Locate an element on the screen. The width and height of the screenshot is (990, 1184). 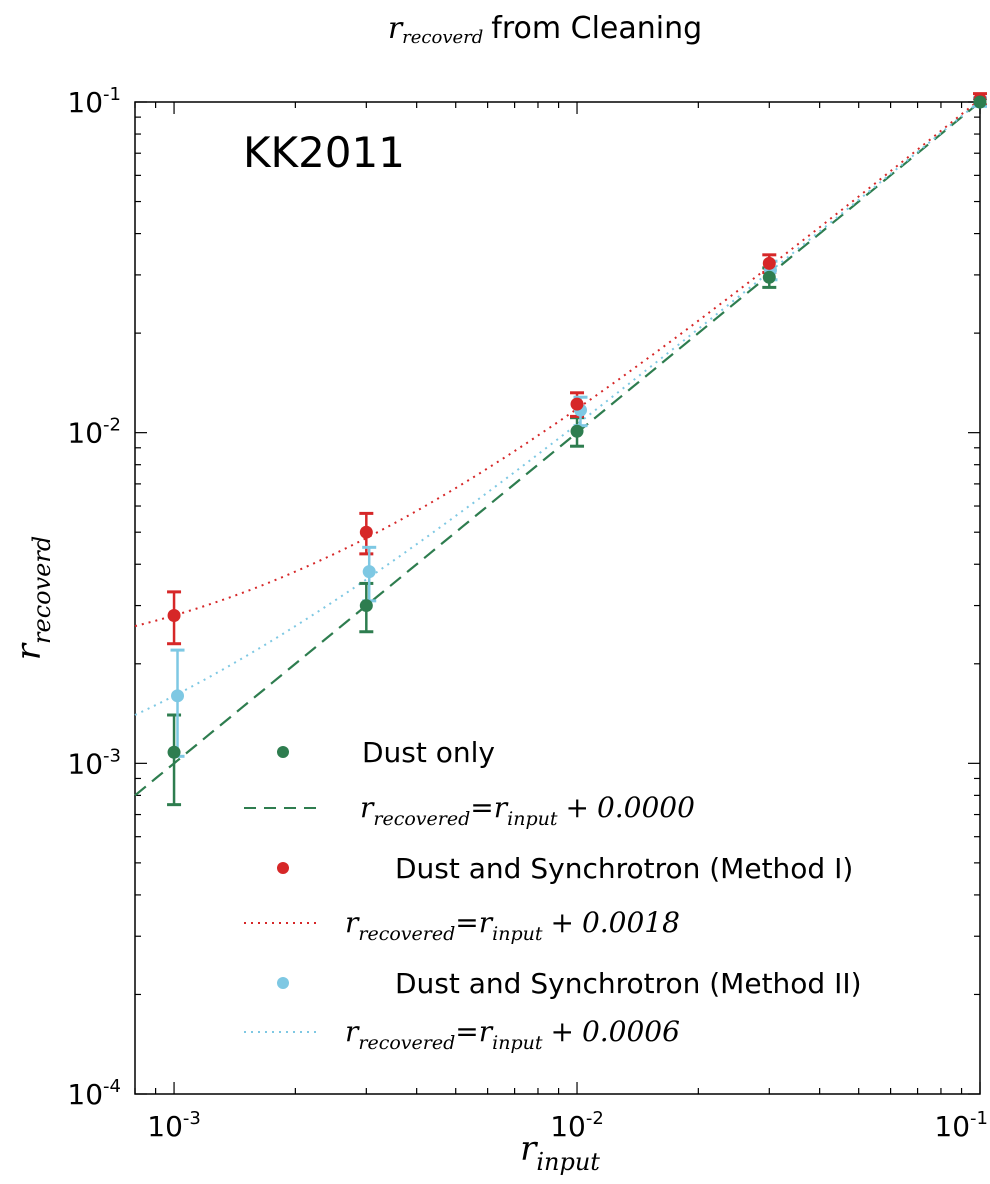
x-tick-label: 10⁻³ is located at coordinates (174, 1125).